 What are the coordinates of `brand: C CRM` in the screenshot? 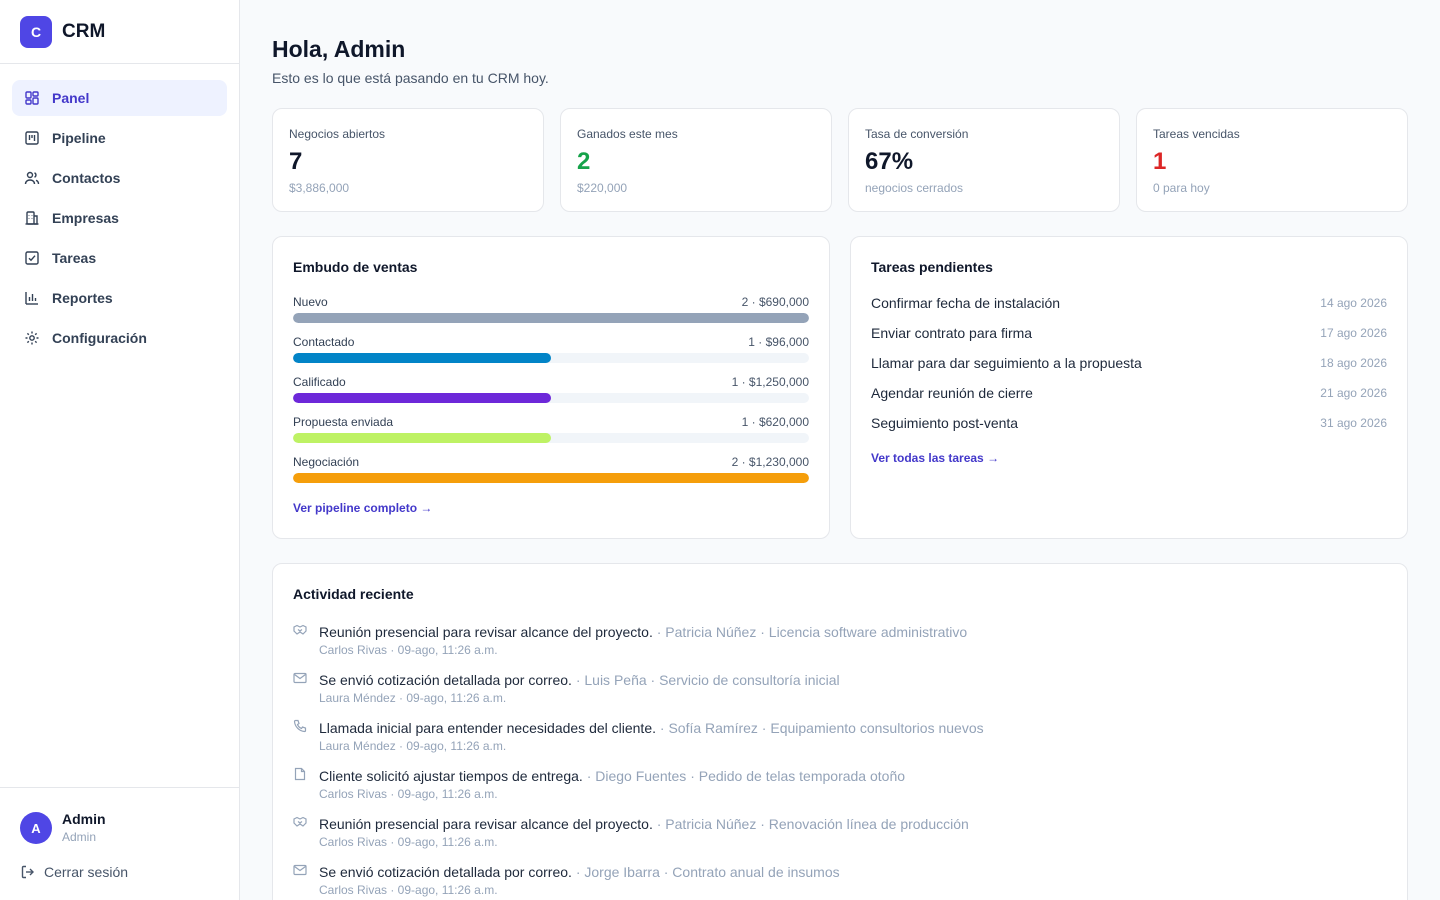 It's located at (119, 32).